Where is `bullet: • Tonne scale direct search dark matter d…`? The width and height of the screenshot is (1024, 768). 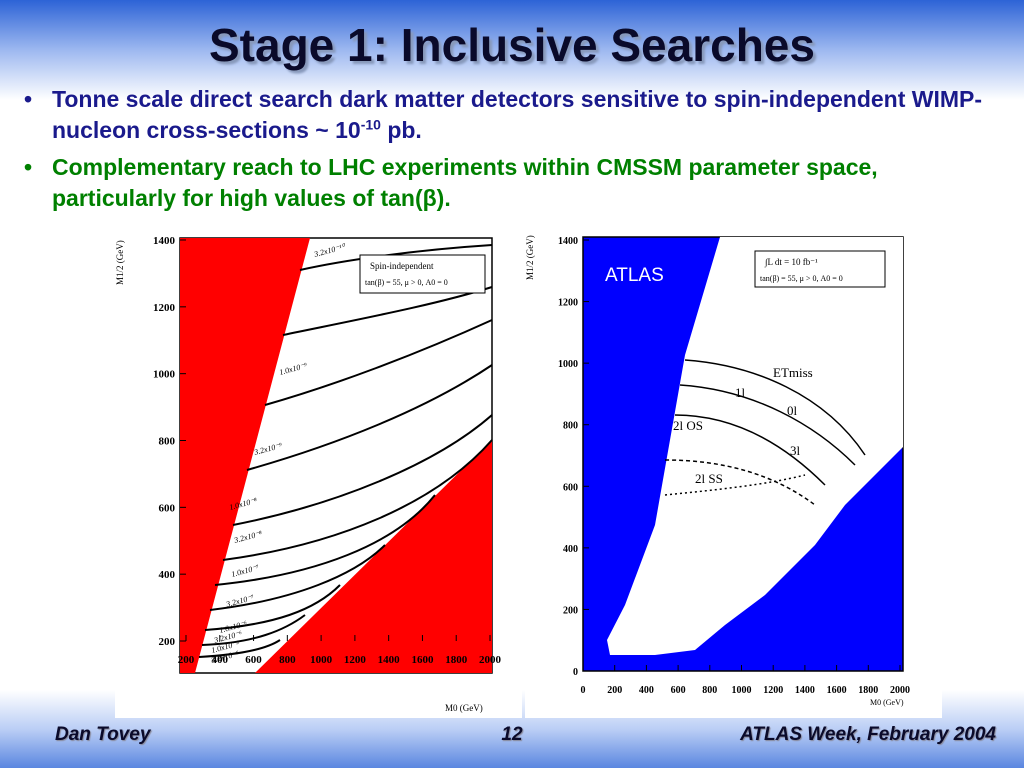 bullet: • Tonne scale direct search dark matter d… is located at coordinates (503, 114).